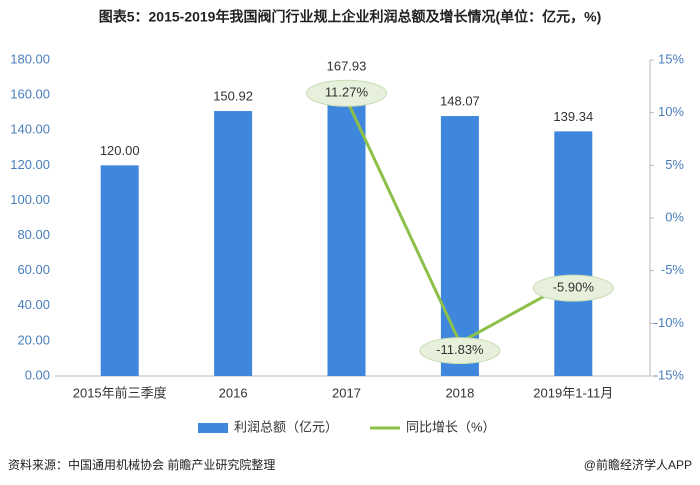 The height and width of the screenshot is (485, 700). Describe the element at coordinates (33, 269) in the screenshot. I see `y-tick-label: 60.00` at that location.